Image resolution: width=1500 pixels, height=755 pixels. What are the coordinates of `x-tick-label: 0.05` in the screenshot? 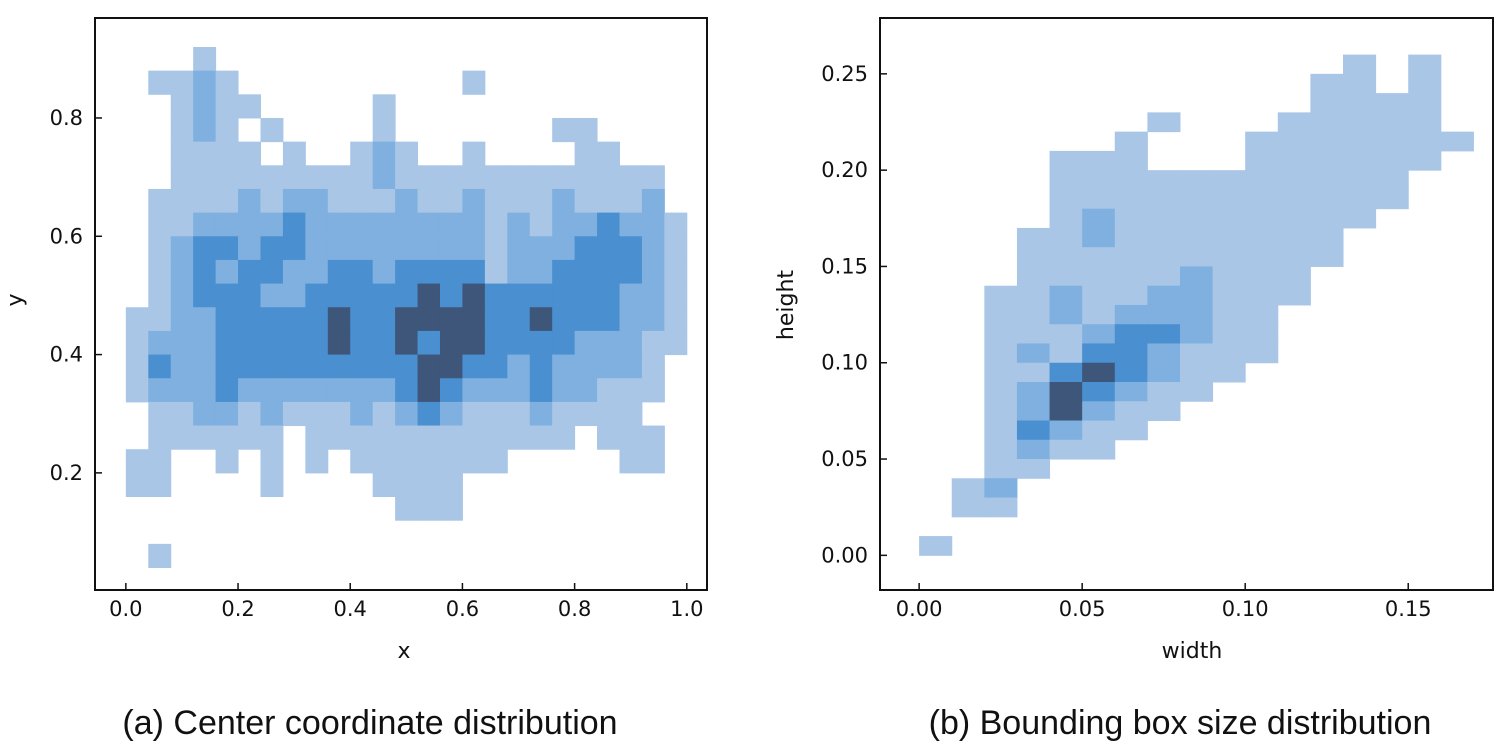 It's located at (1082, 609).